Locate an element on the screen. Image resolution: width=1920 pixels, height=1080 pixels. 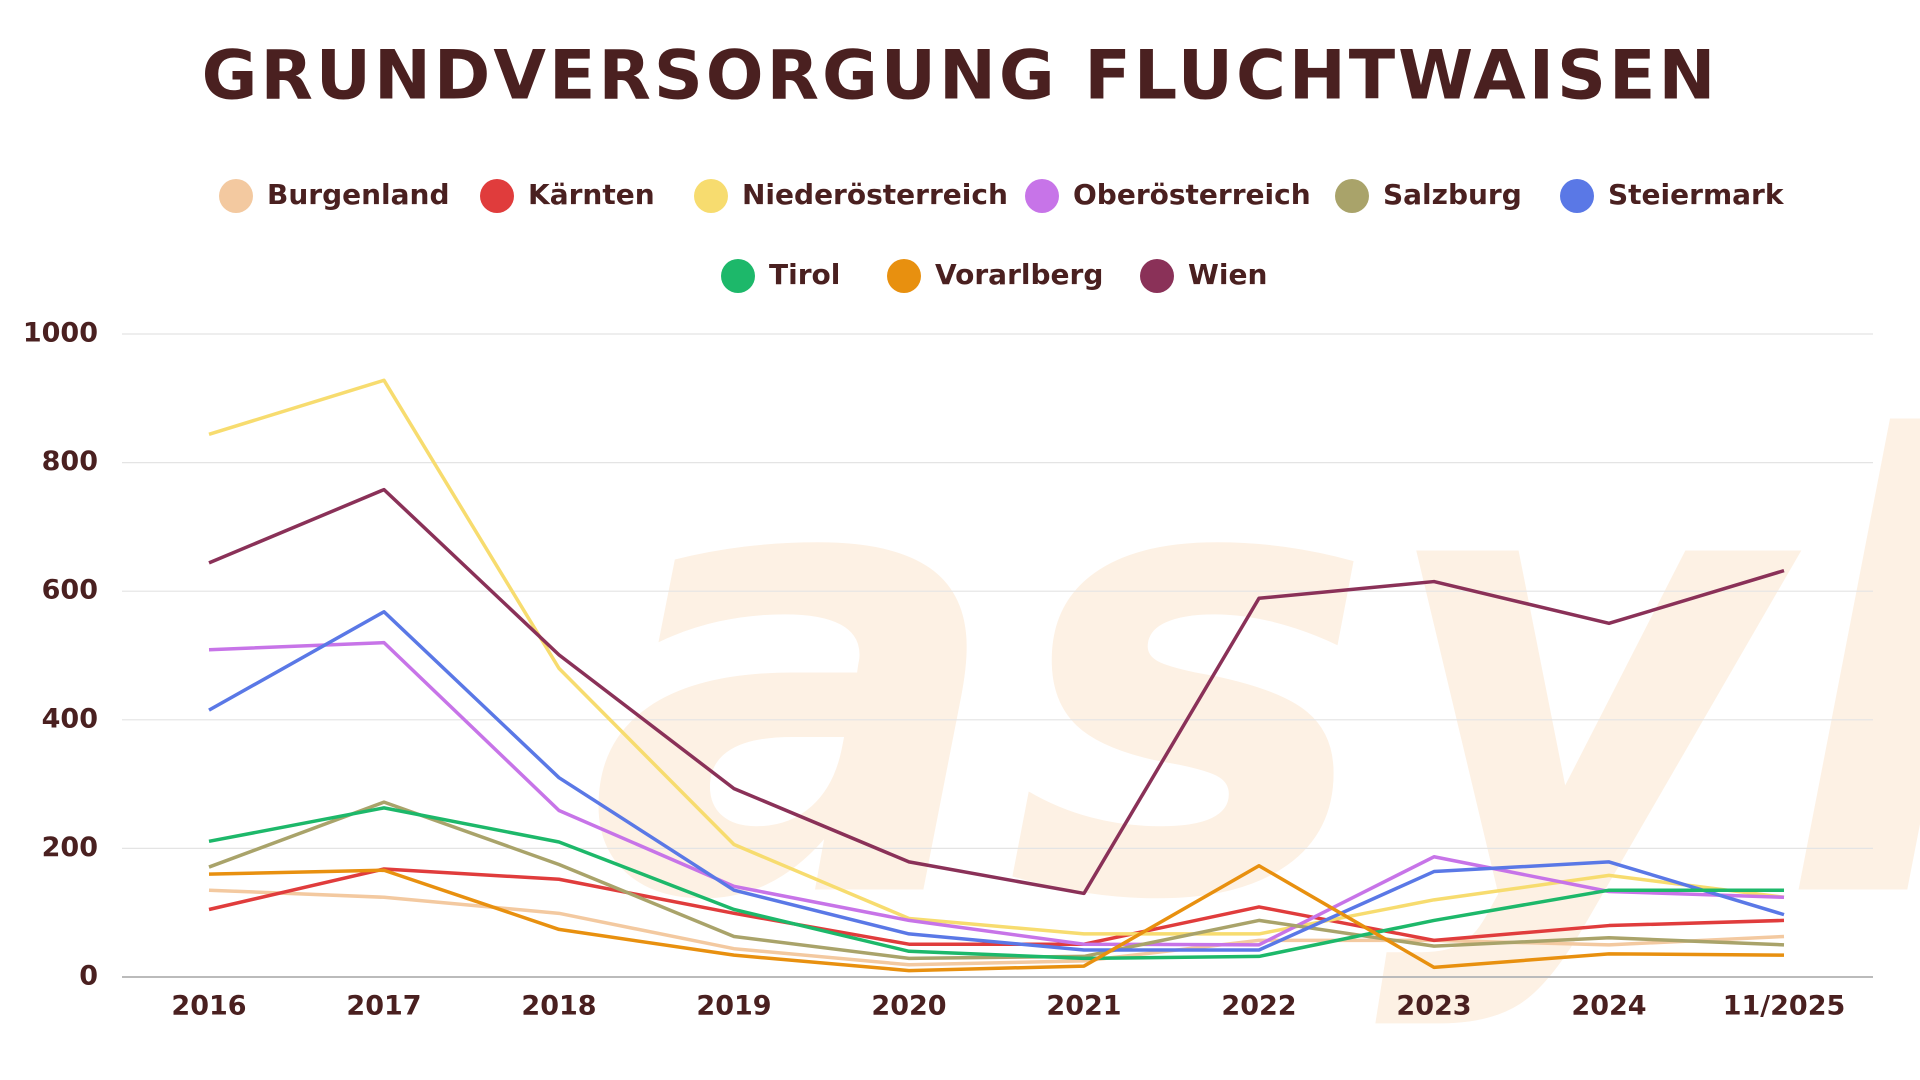
x-tick-label: 2022 is located at coordinates (1258, 1006).